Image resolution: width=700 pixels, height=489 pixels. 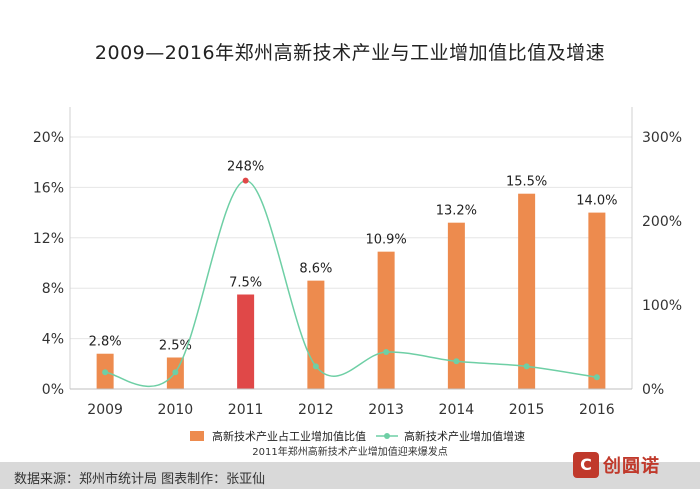 I want to click on legend-line-marker, so click(x=387, y=436).